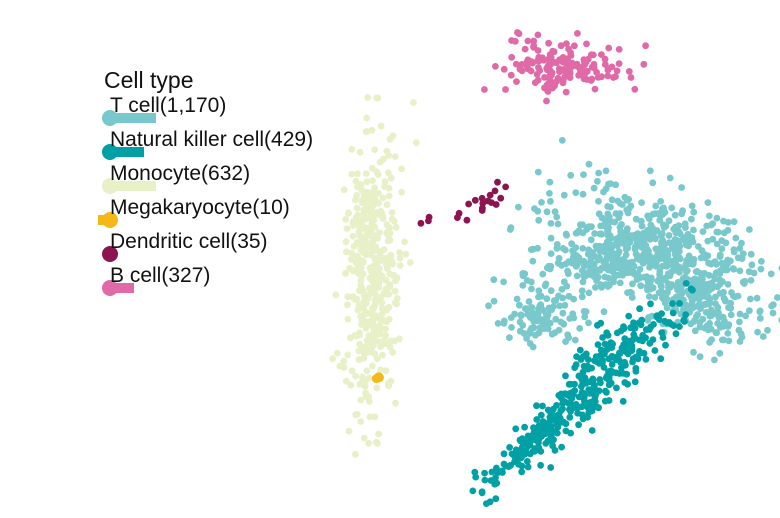 This screenshot has height=518, width=780. Describe the element at coordinates (463, 202) in the screenshot. I see `series-dendritic-cell` at that location.